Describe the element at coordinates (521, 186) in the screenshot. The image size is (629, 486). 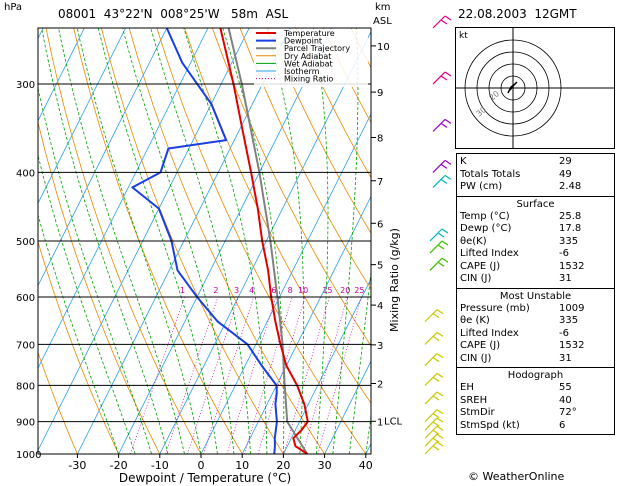
I see `index-row: PW (cm) 2.48` at that location.